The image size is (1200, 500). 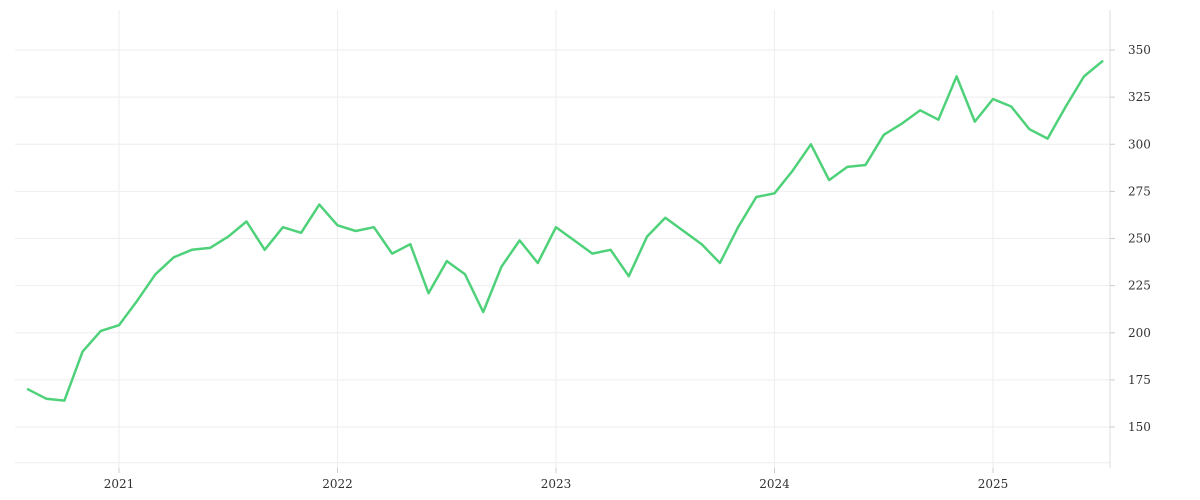 What do you see at coordinates (1139, 50) in the screenshot?
I see `y-tick-label: 350` at bounding box center [1139, 50].